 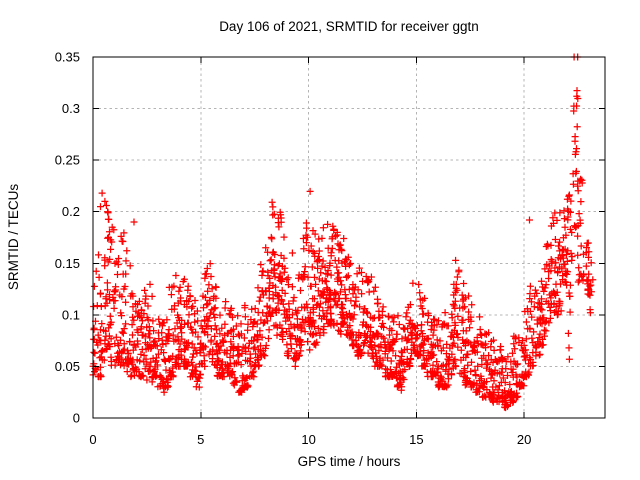 I want to click on y-tick-label: 0.35, so click(x=67, y=57).